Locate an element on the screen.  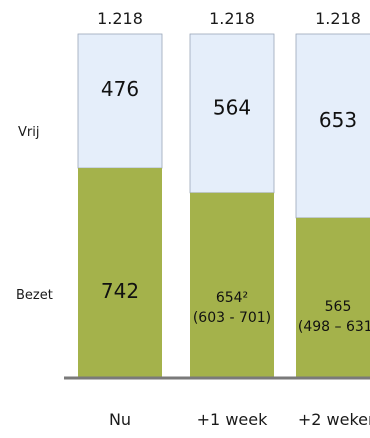
total-label-1: 1.218 is located at coordinates (232, 18).